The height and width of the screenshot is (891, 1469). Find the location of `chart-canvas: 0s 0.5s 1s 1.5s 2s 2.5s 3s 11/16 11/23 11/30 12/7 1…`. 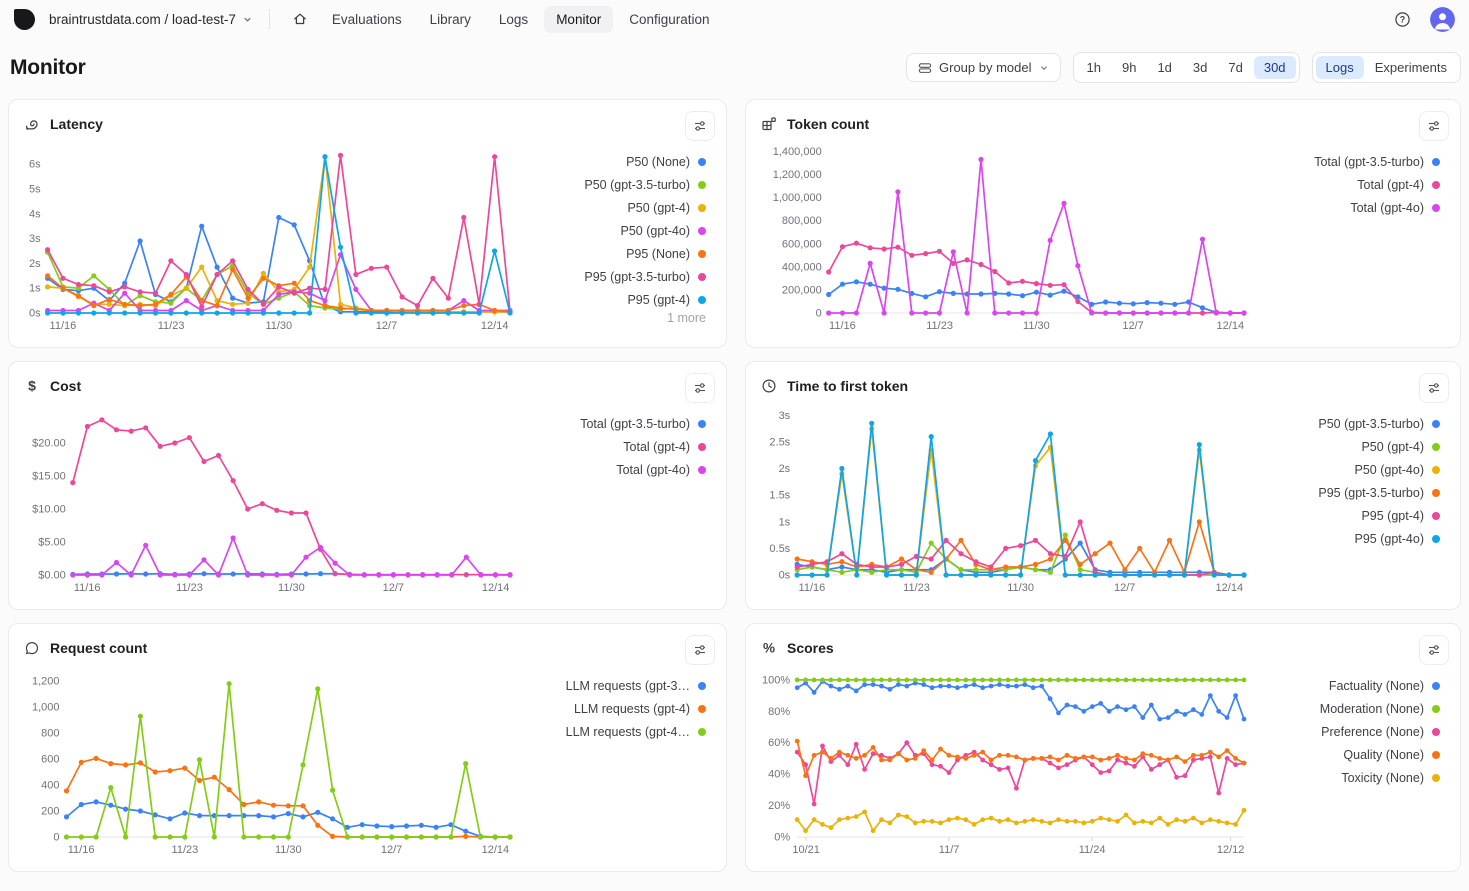

chart-canvas: 0s 0.5s 1s 1.5s 2s 2.5s 3s 11/16 11/23 11/30 12/7 1… is located at coordinates (1007, 497).